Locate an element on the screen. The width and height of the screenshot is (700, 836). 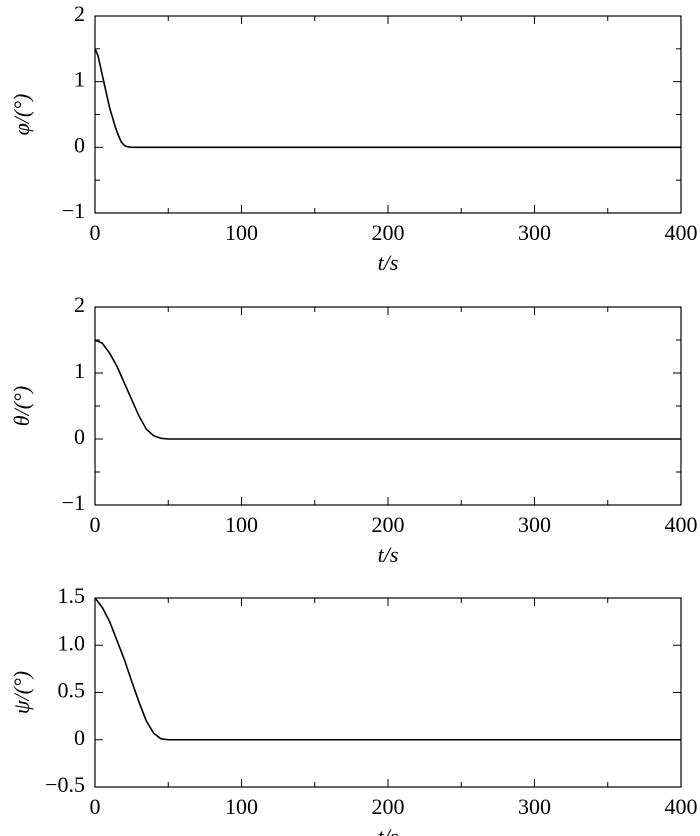
y-tick-label: 0.5 is located at coordinates (72, 690).